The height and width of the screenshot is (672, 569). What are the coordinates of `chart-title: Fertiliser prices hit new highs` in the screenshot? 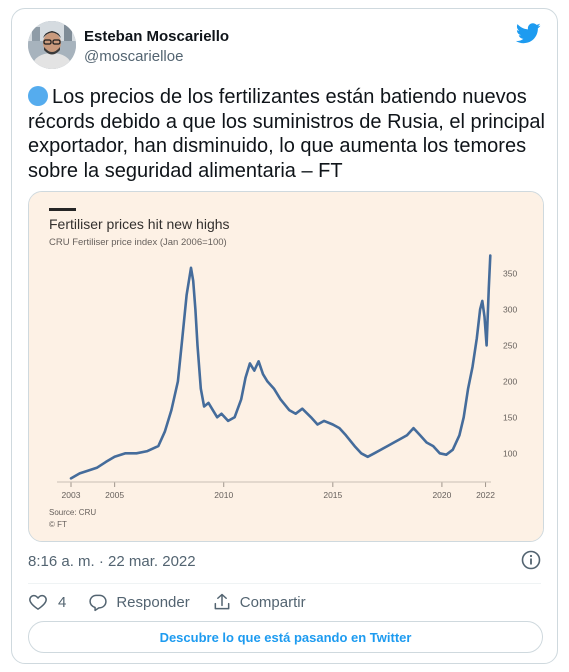 It's located at (139, 224).